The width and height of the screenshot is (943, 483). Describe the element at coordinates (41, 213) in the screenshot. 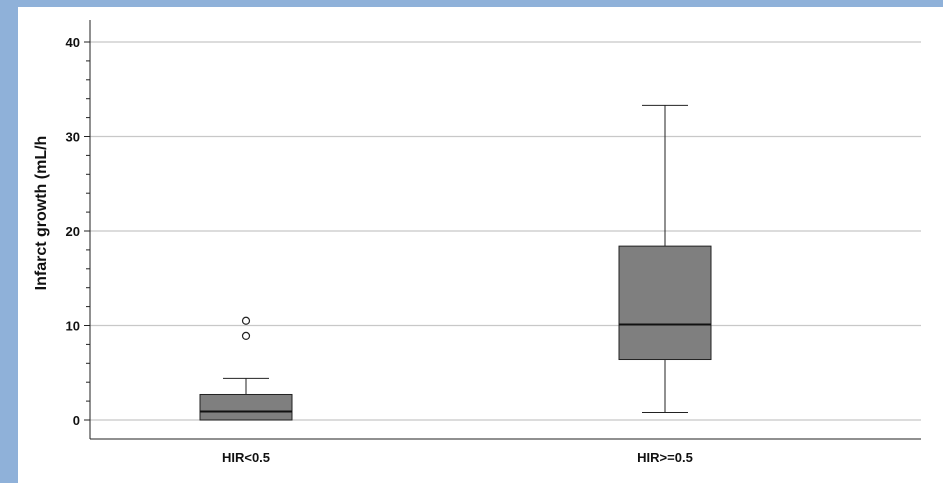

I see `y-axis-title: Infarct growth (mL/h` at that location.